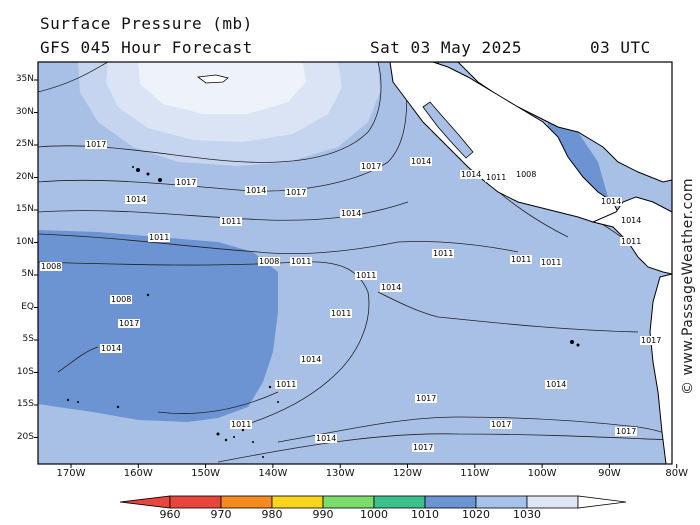 Image resolution: width=700 pixels, height=525 pixels. I want to click on longitude-tick-label: 150W, so click(206, 473).